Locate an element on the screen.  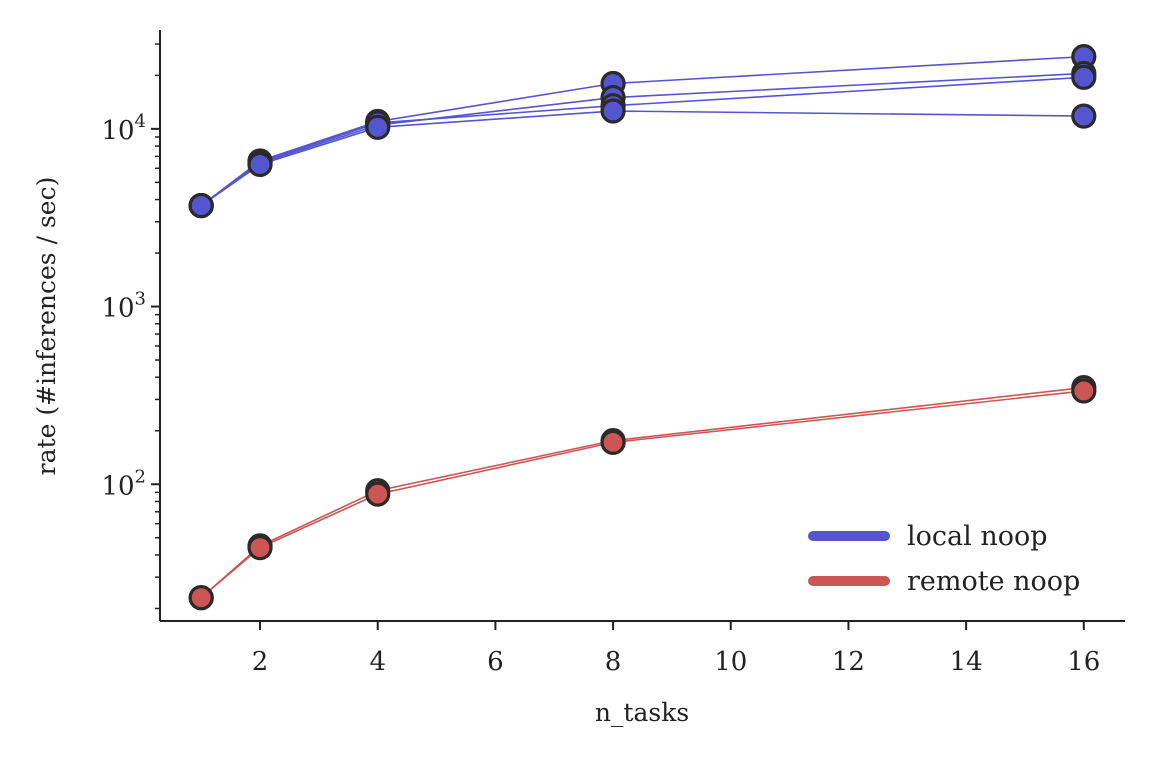
x-tick-label: 12 is located at coordinates (848, 662).